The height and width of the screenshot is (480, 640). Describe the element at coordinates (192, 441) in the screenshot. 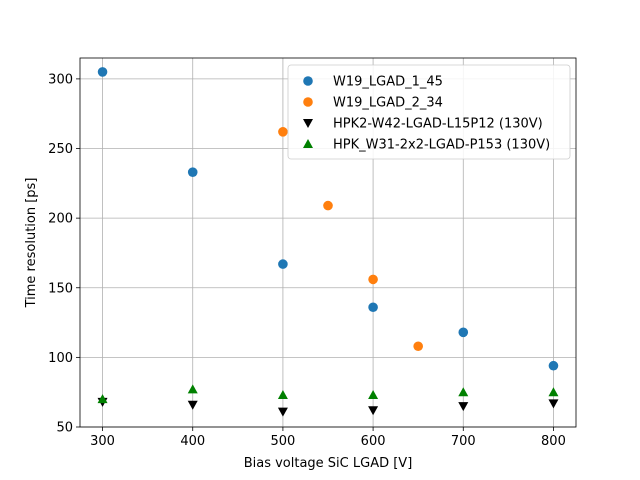

I see `x-tick-label: 400` at that location.